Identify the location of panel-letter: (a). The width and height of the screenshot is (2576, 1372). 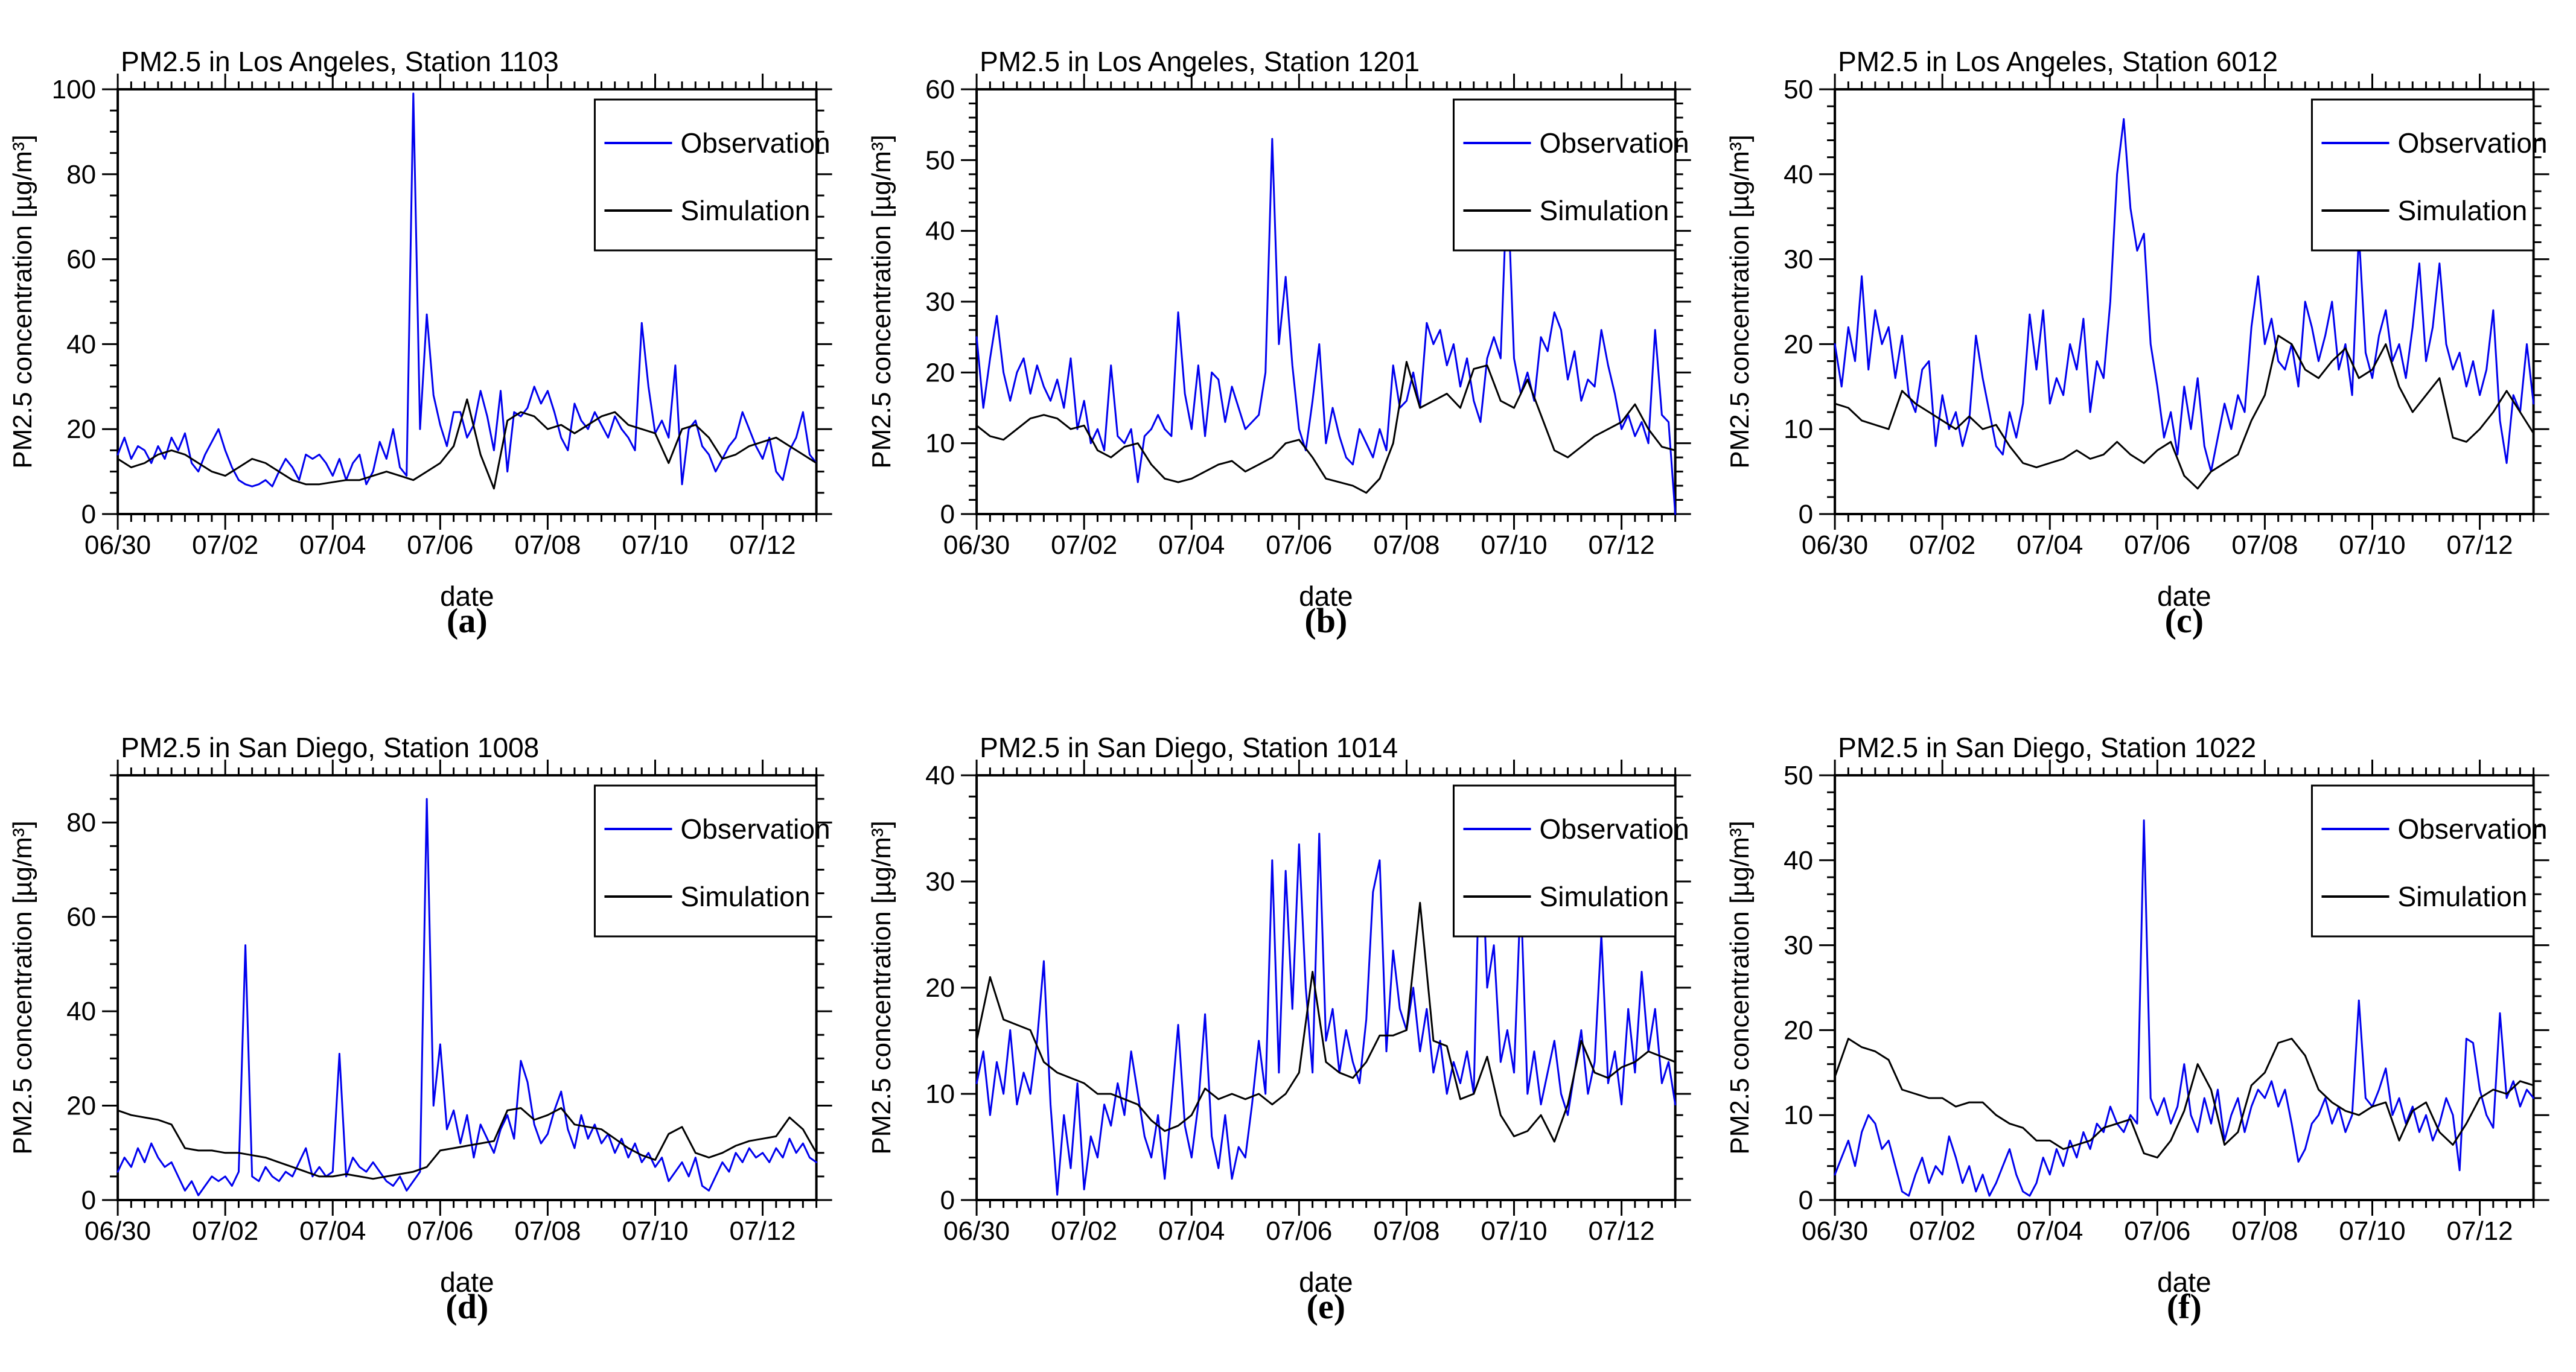
(467, 620).